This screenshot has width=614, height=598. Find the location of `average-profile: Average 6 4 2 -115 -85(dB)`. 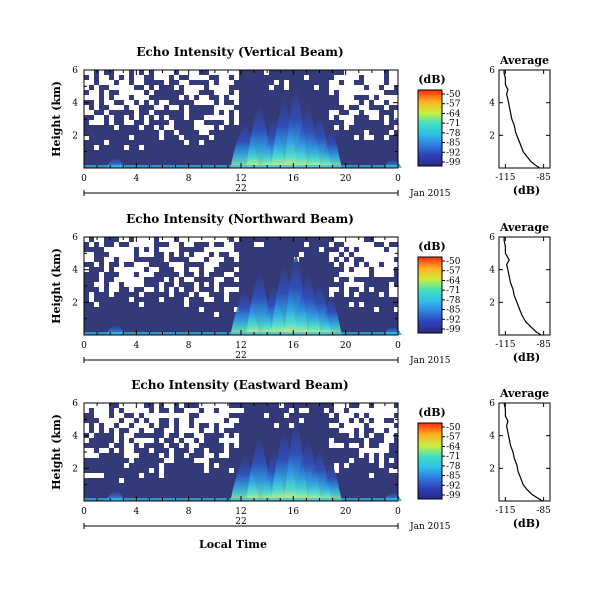

average-profile: Average 6 4 2 -115 -85(dB) is located at coordinates (520, 125).